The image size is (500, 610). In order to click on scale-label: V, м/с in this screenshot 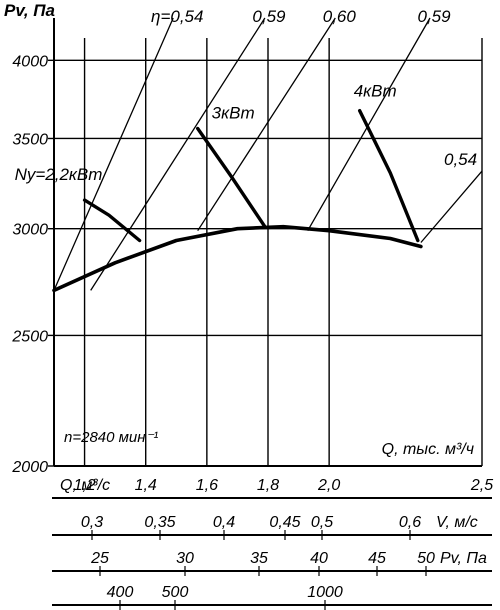, I will do `click(457, 522)`.